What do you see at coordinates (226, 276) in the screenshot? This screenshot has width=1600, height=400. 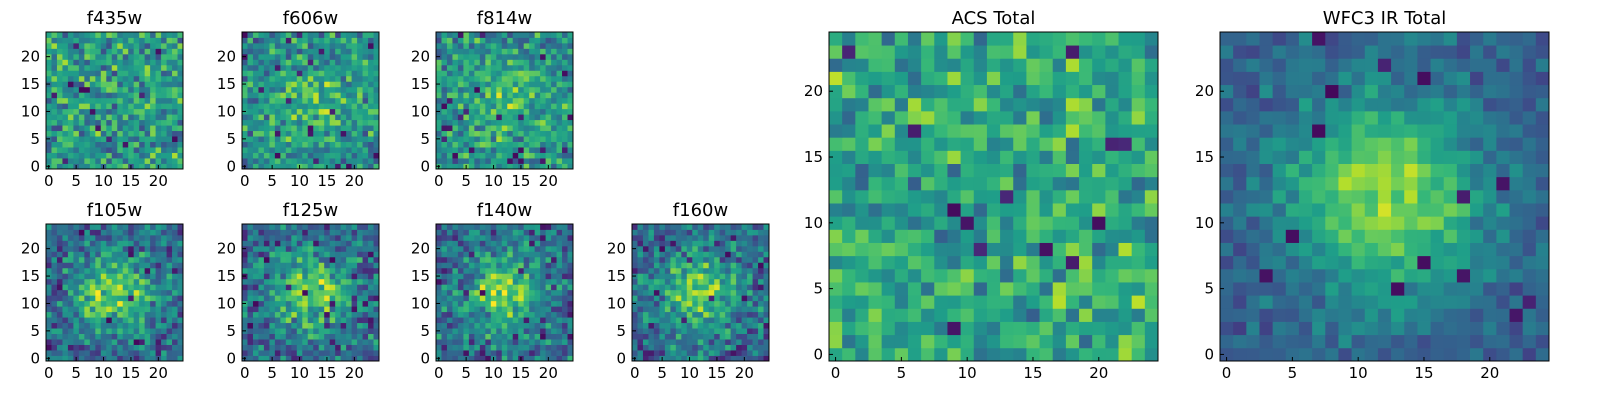 I see `y-tick-label: 15` at bounding box center [226, 276].